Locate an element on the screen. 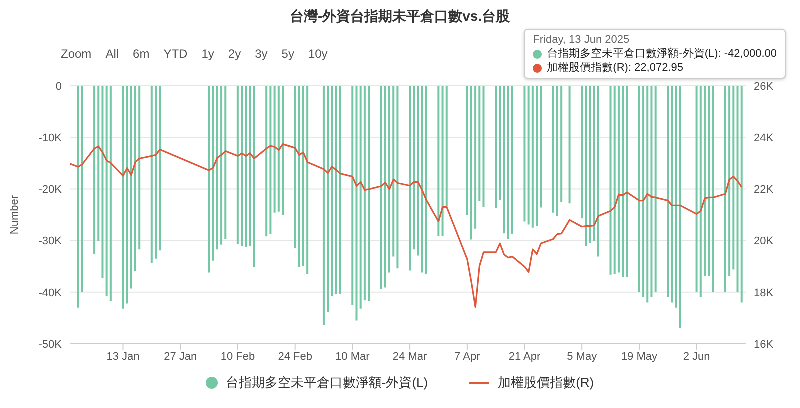 This screenshot has width=800, height=408. text: All is located at coordinates (112, 54).